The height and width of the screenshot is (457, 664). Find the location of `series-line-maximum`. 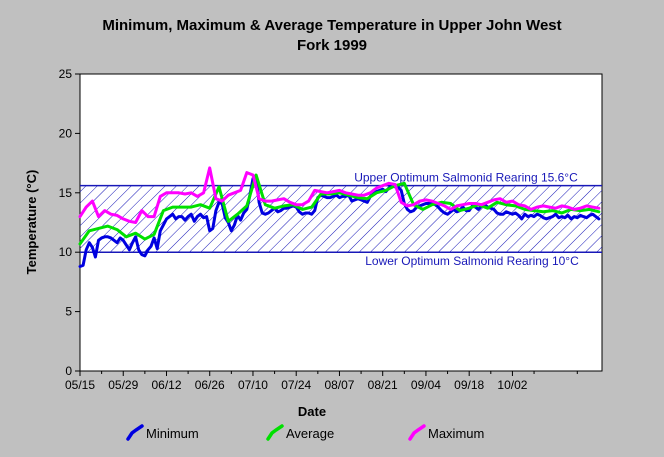

series-line-maximum is located at coordinates (339, 195).